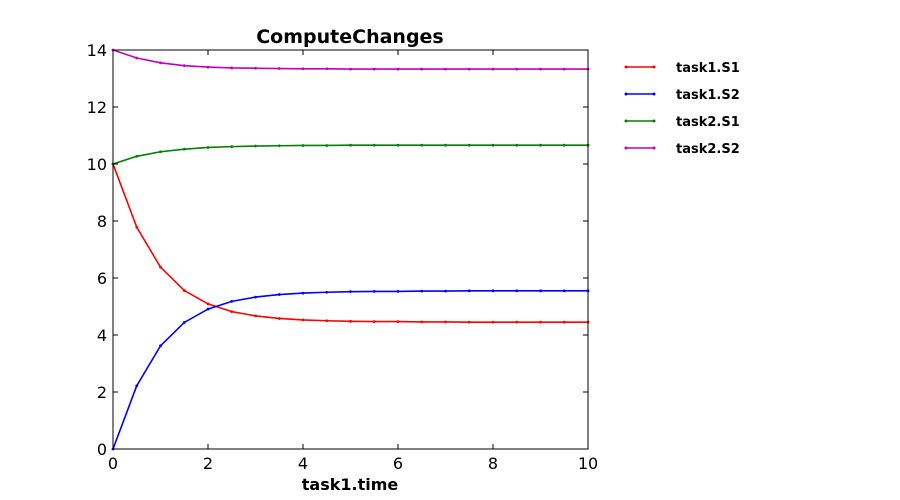 This screenshot has width=900, height=500. I want to click on x-tick-label: 6, so click(398, 463).